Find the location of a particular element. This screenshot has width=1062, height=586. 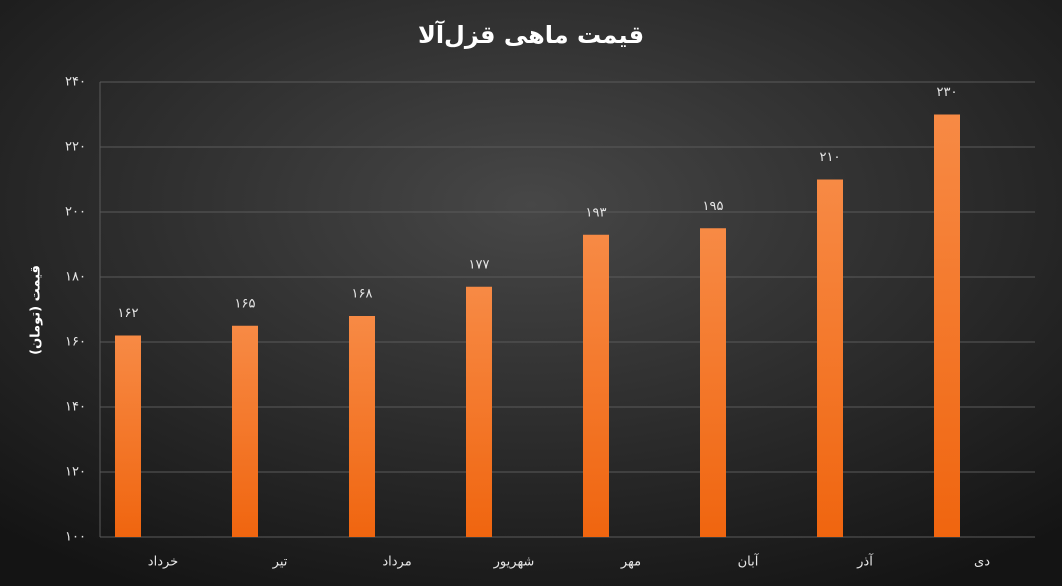

value-label: ۱۶۲ is located at coordinates (128, 313).